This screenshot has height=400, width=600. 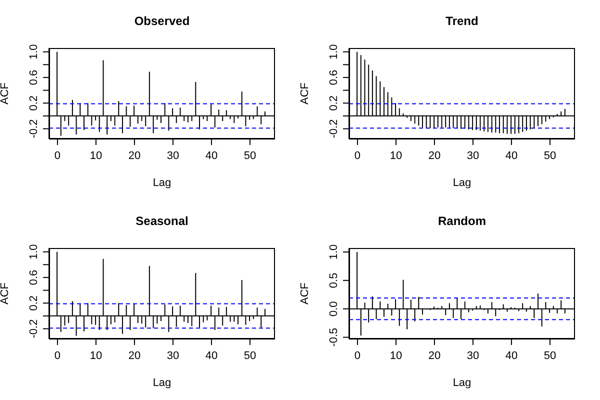 What do you see at coordinates (334, 337) in the screenshot?
I see `y-tick-label: -0.5` at bounding box center [334, 337].